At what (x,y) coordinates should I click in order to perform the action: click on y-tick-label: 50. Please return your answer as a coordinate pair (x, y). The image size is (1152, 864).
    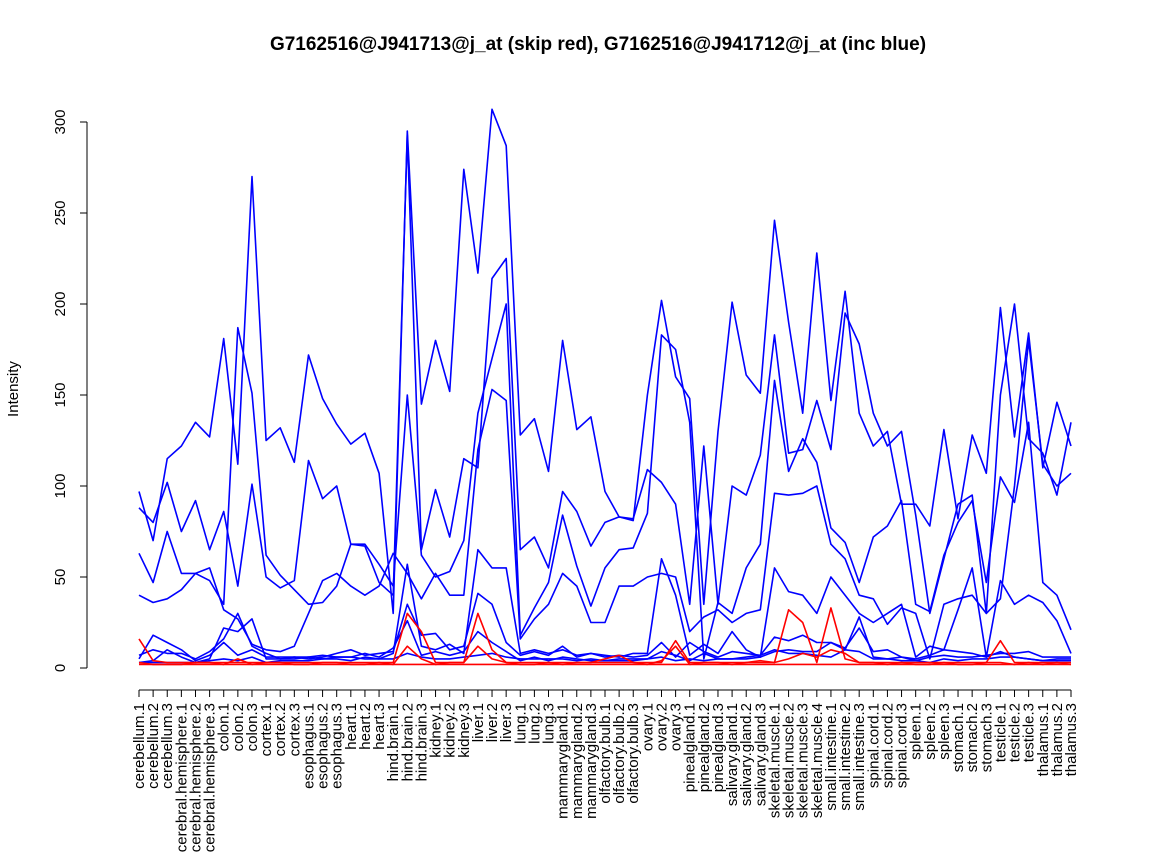
    Looking at the image, I should click on (60, 577).